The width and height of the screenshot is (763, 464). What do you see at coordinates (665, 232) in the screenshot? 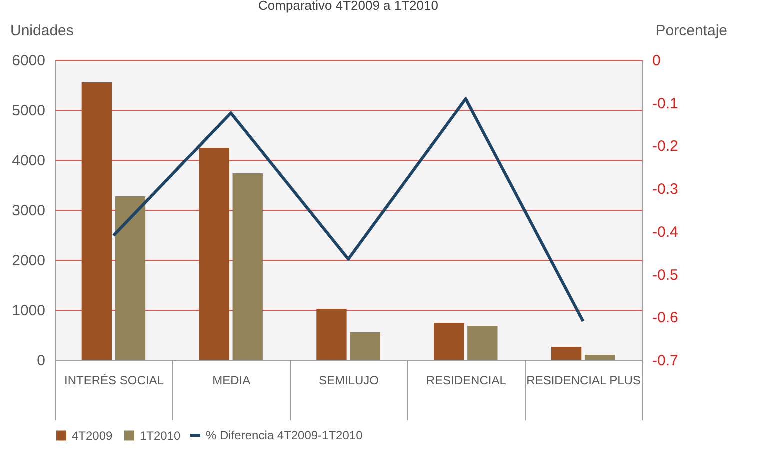
I see `y2-tick-label: -0.4` at bounding box center [665, 232].